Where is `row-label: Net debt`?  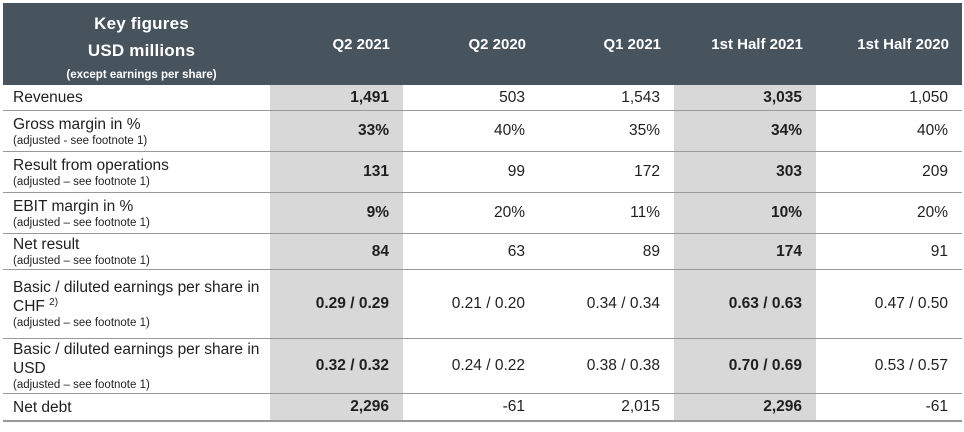
row-label: Net debt is located at coordinates (42, 407).